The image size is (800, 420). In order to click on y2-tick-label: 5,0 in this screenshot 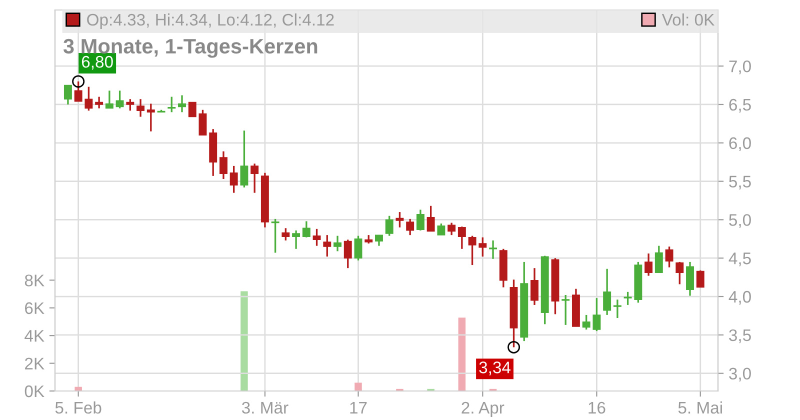, I will do `click(740, 221)`.